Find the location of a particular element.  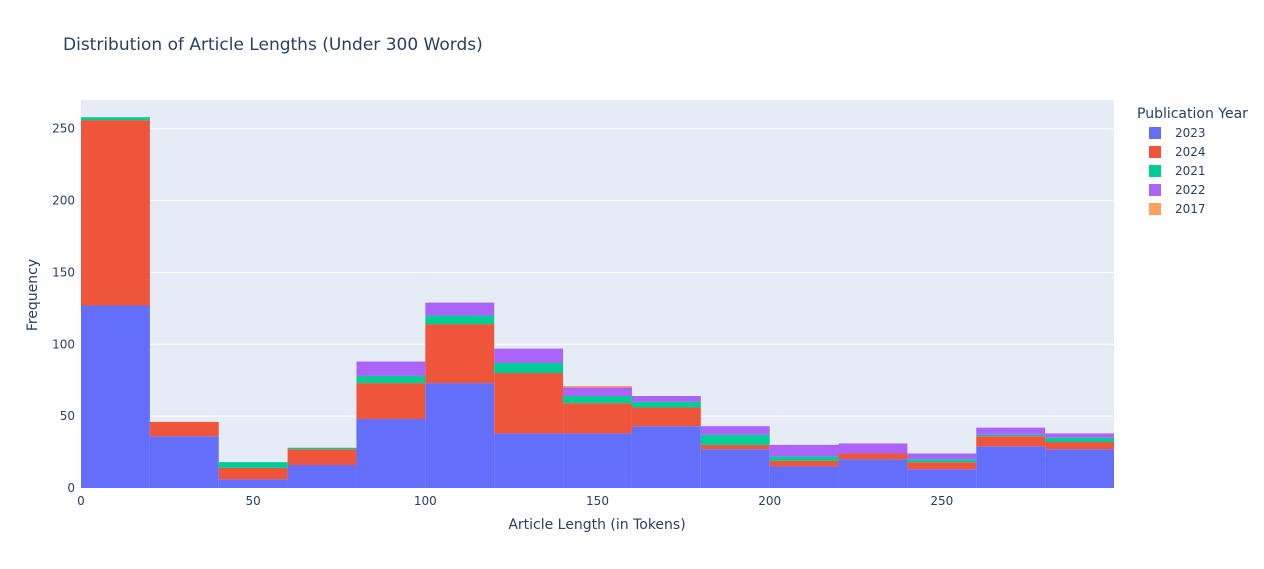

legend-title: Publication Year is located at coordinates (1192, 114).